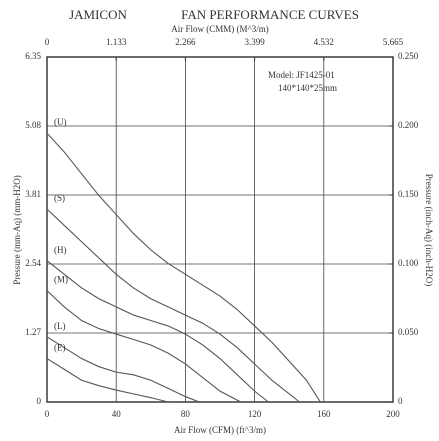 This screenshot has width=439, height=441. Describe the element at coordinates (39, 401) in the screenshot. I see `y-tick-label: 0` at that location.